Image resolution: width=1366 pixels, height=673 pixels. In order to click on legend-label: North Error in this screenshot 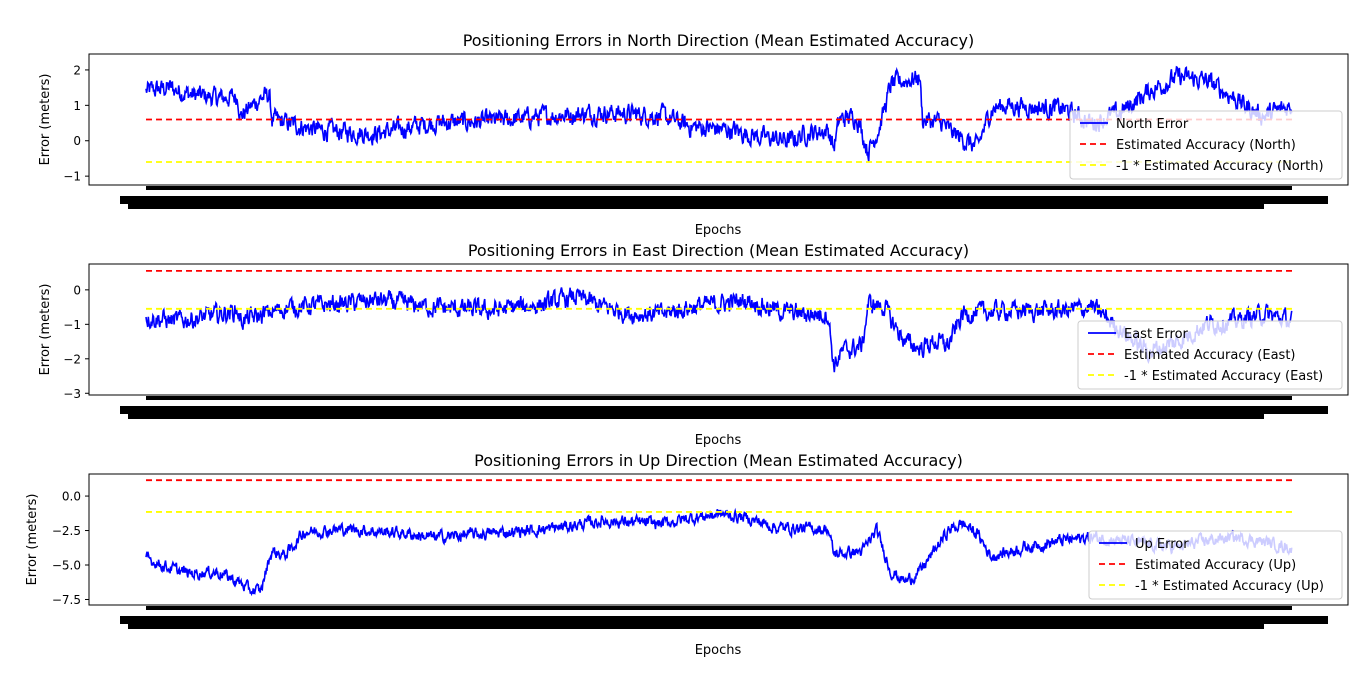, I will do `click(1152, 124)`.